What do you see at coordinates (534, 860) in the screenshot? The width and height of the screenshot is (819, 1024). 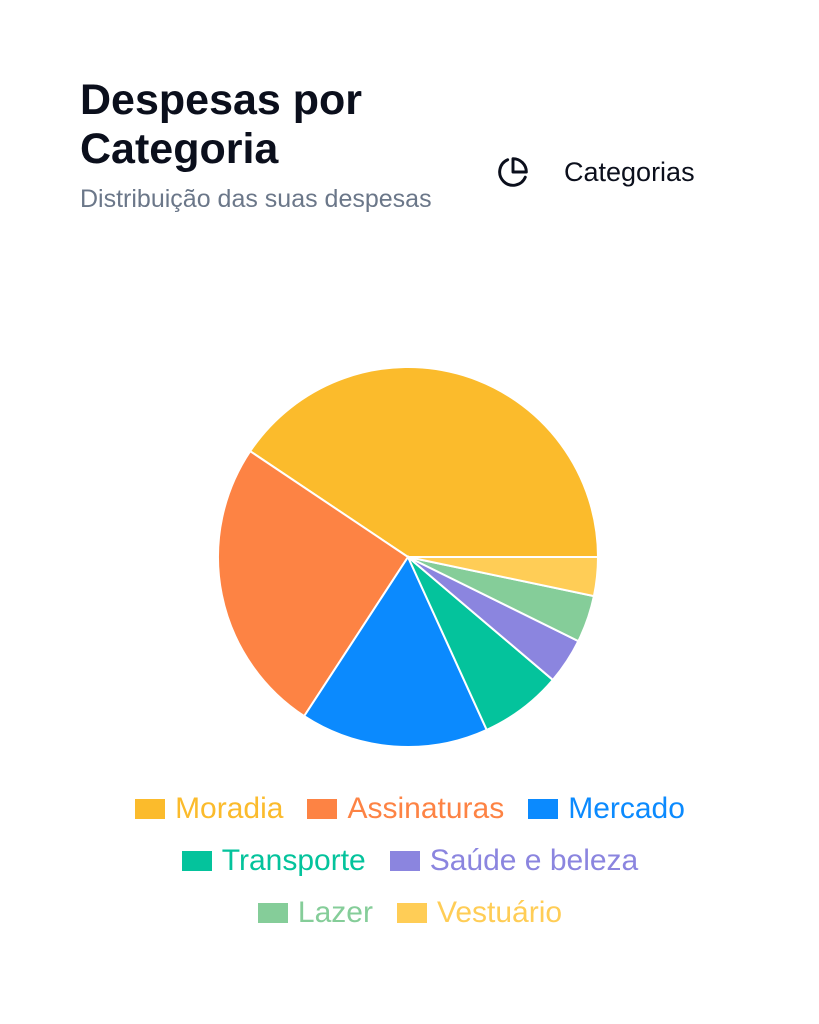 I see `legend-label: Saúde e beleza` at bounding box center [534, 860].